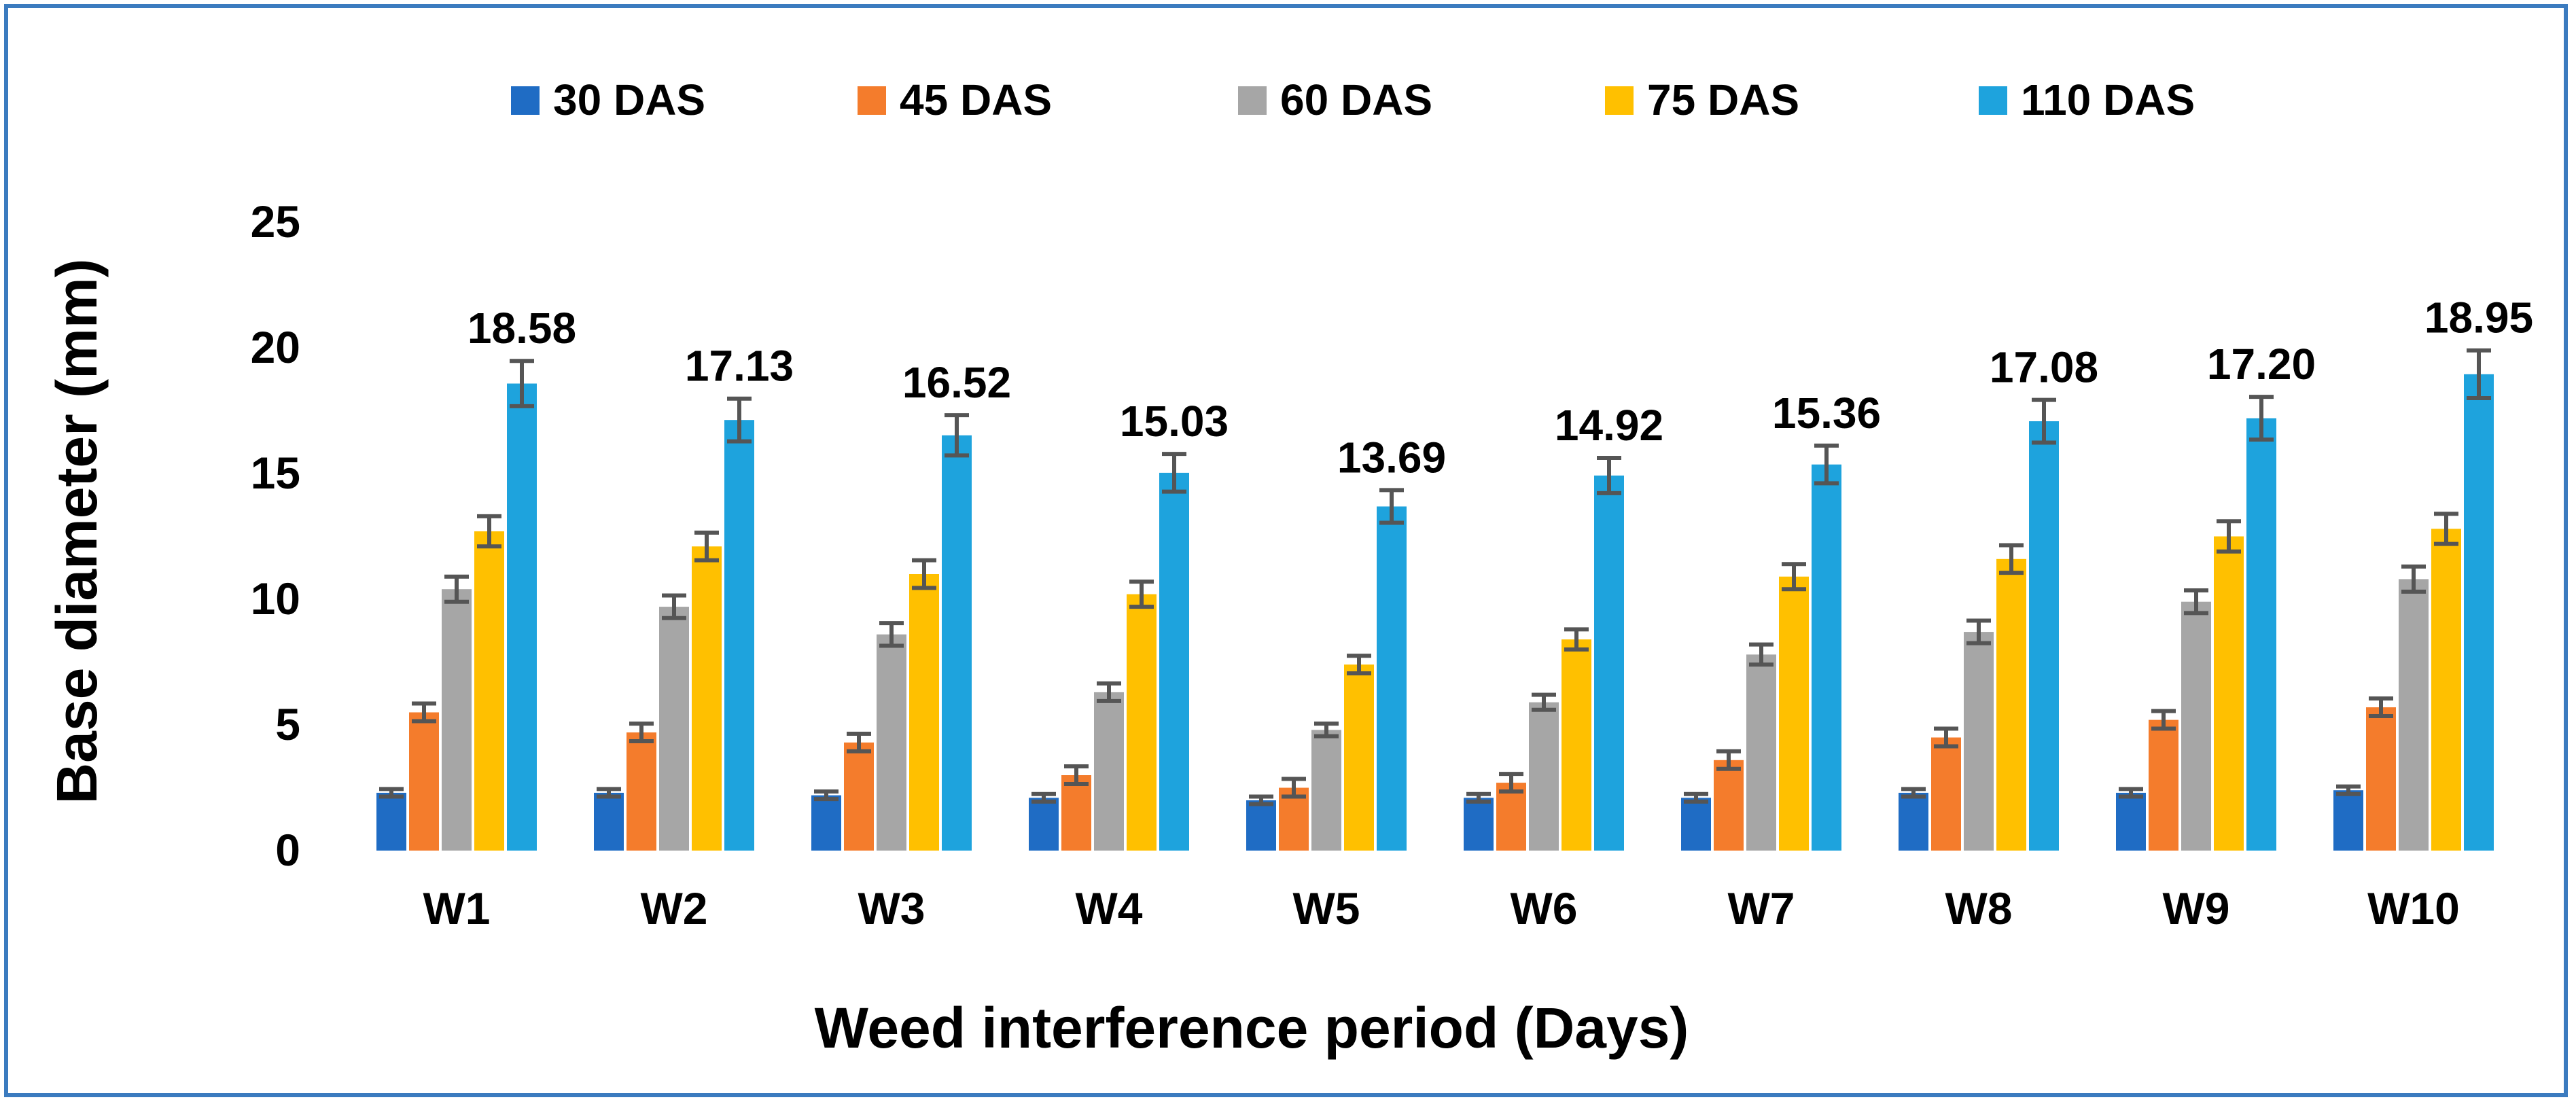  What do you see at coordinates (1109, 692) in the screenshot?
I see `error-bar-W4-s3` at bounding box center [1109, 692].